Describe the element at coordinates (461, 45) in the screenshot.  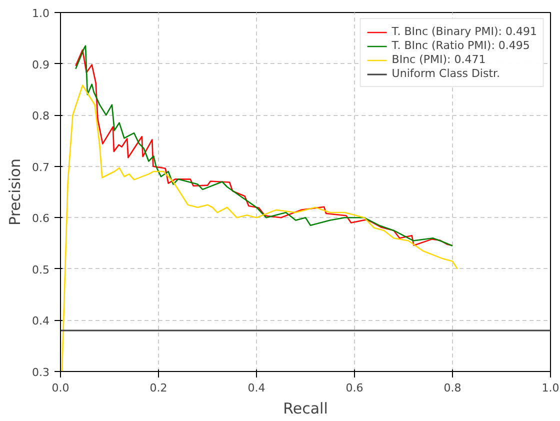
I see `legend-label: T. BInc (Ratio PMI): 0.495` at that location.